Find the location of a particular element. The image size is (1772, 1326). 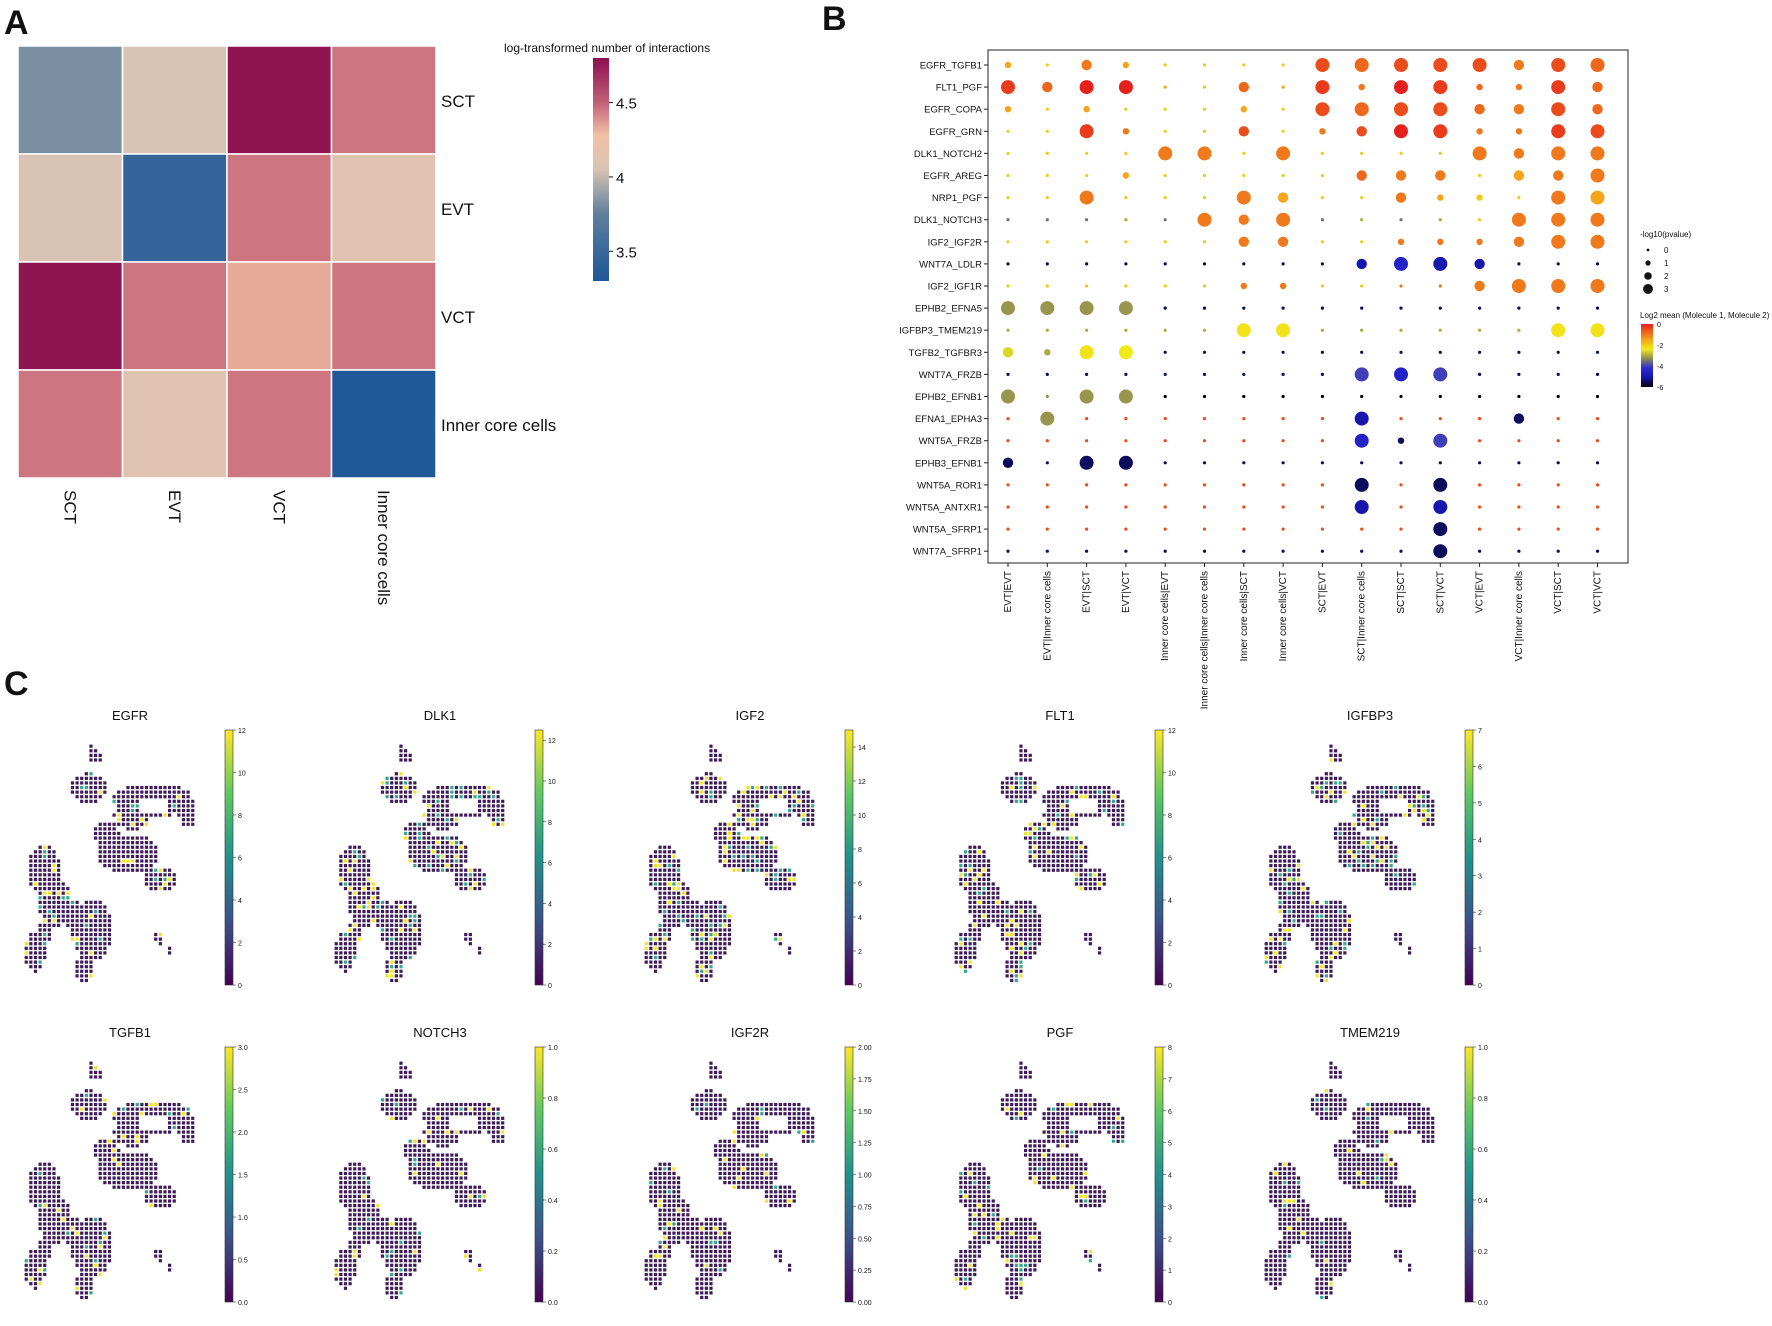

umap-colorbar-label: 2 is located at coordinates (550, 945).